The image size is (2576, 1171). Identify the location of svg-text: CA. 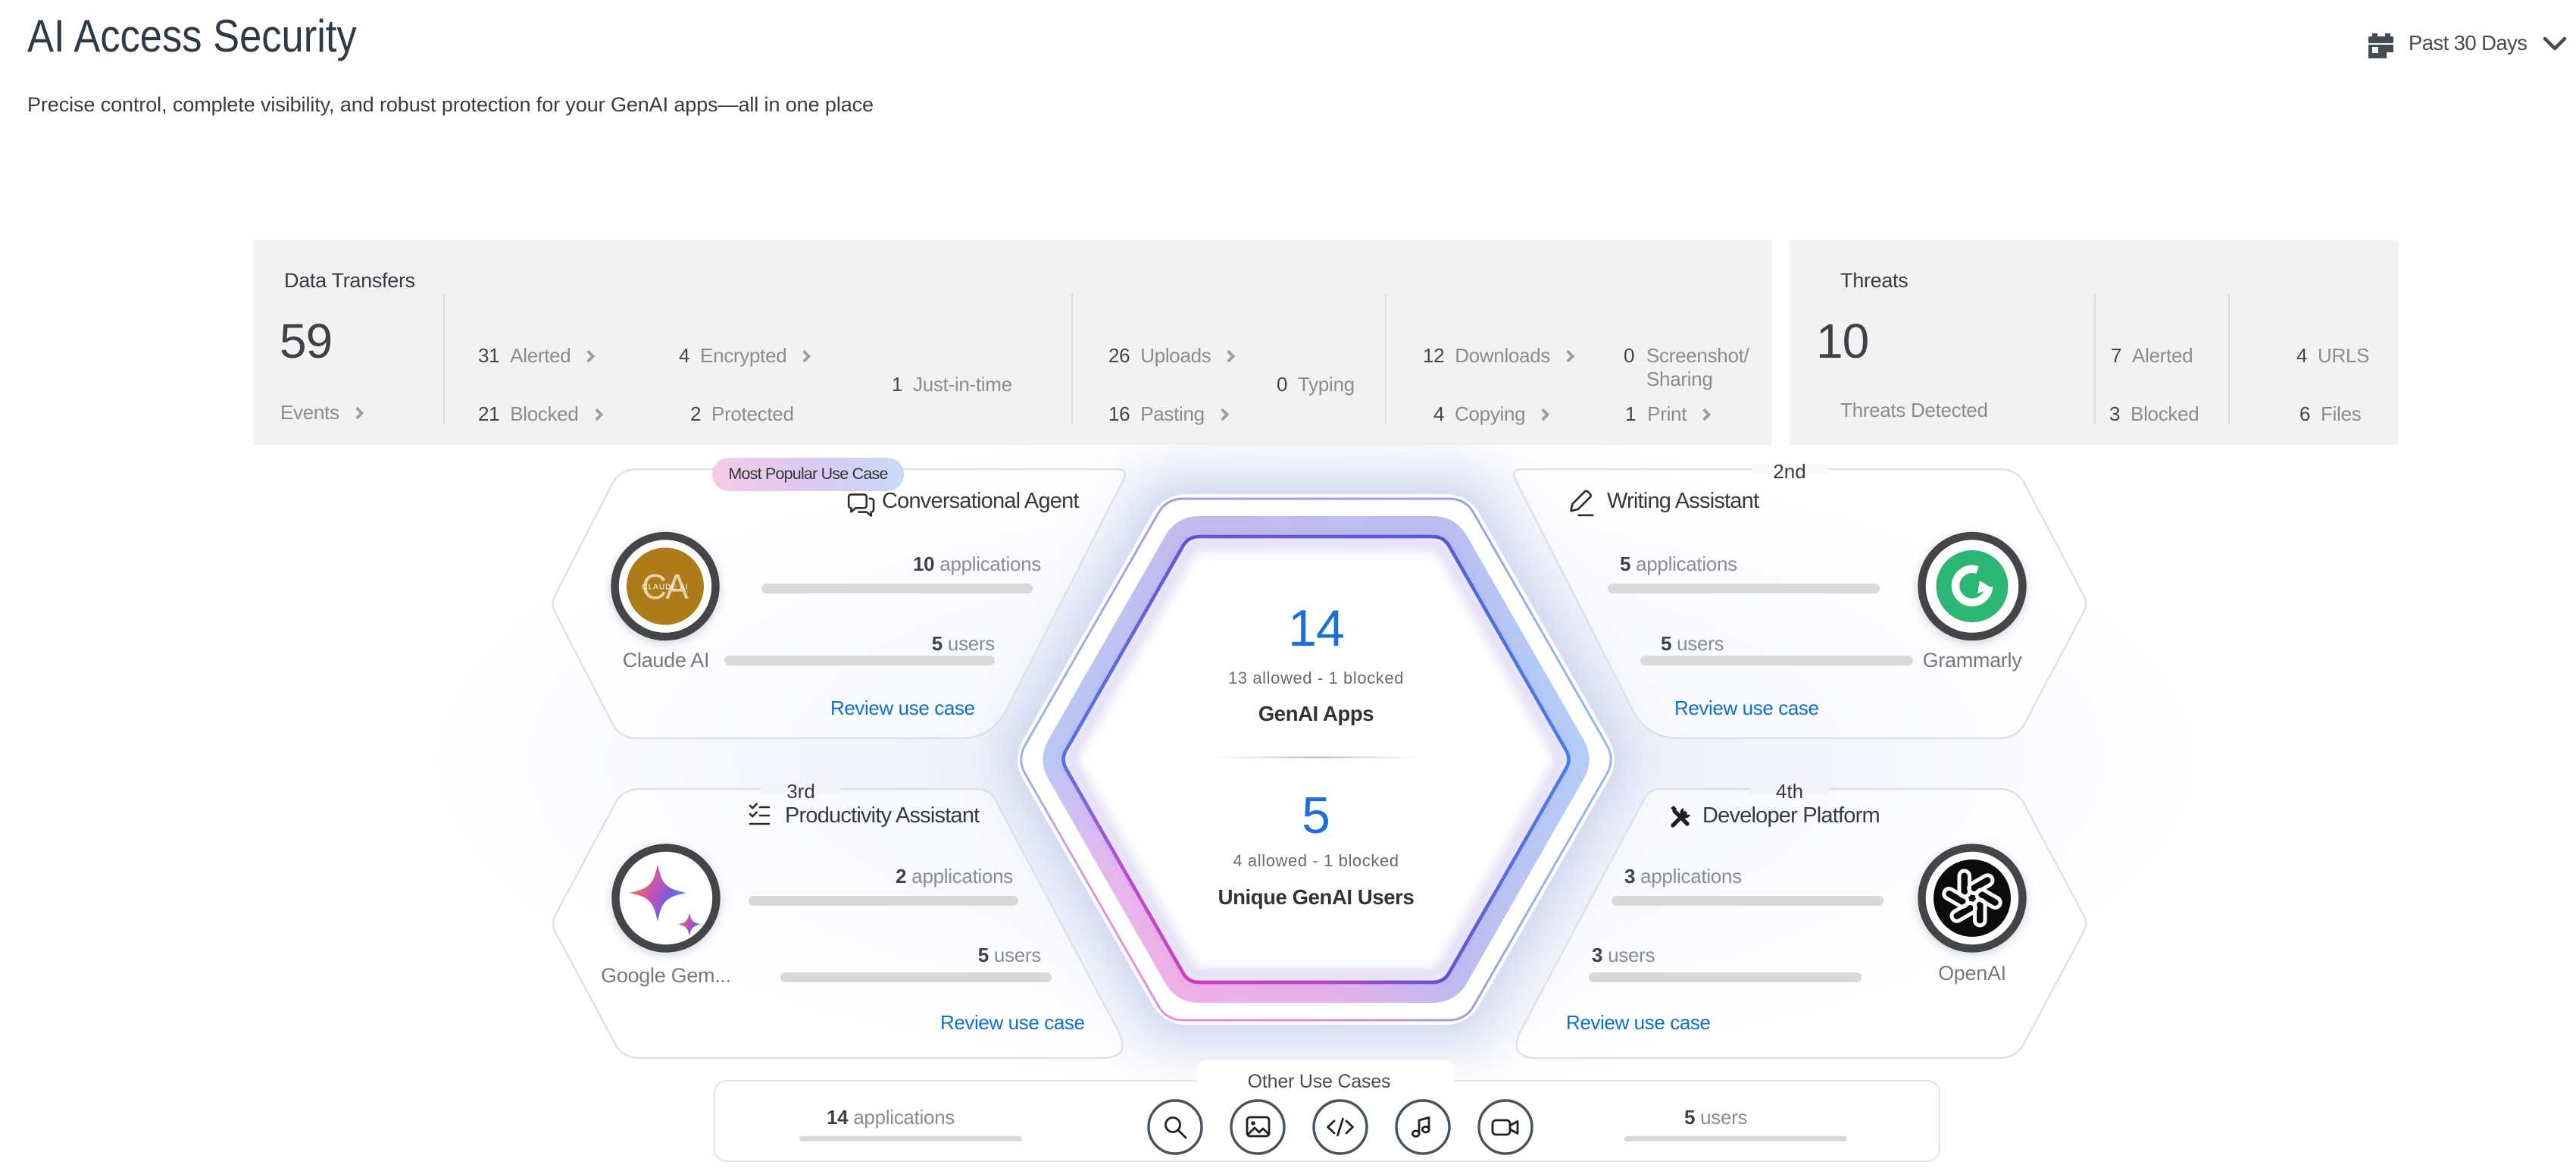
(665, 587).